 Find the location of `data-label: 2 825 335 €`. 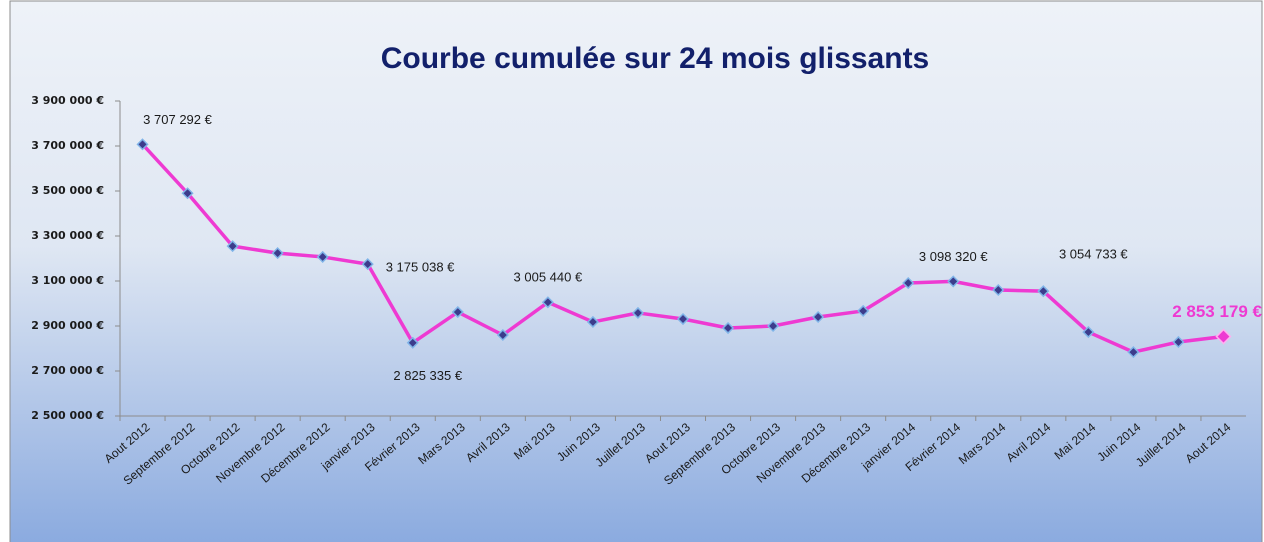

data-label: 2 825 335 € is located at coordinates (427, 375).